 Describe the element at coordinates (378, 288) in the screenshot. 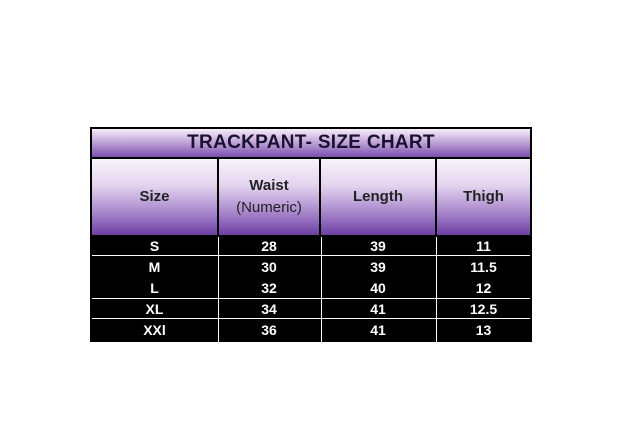

I see `cell-length: 40` at that location.